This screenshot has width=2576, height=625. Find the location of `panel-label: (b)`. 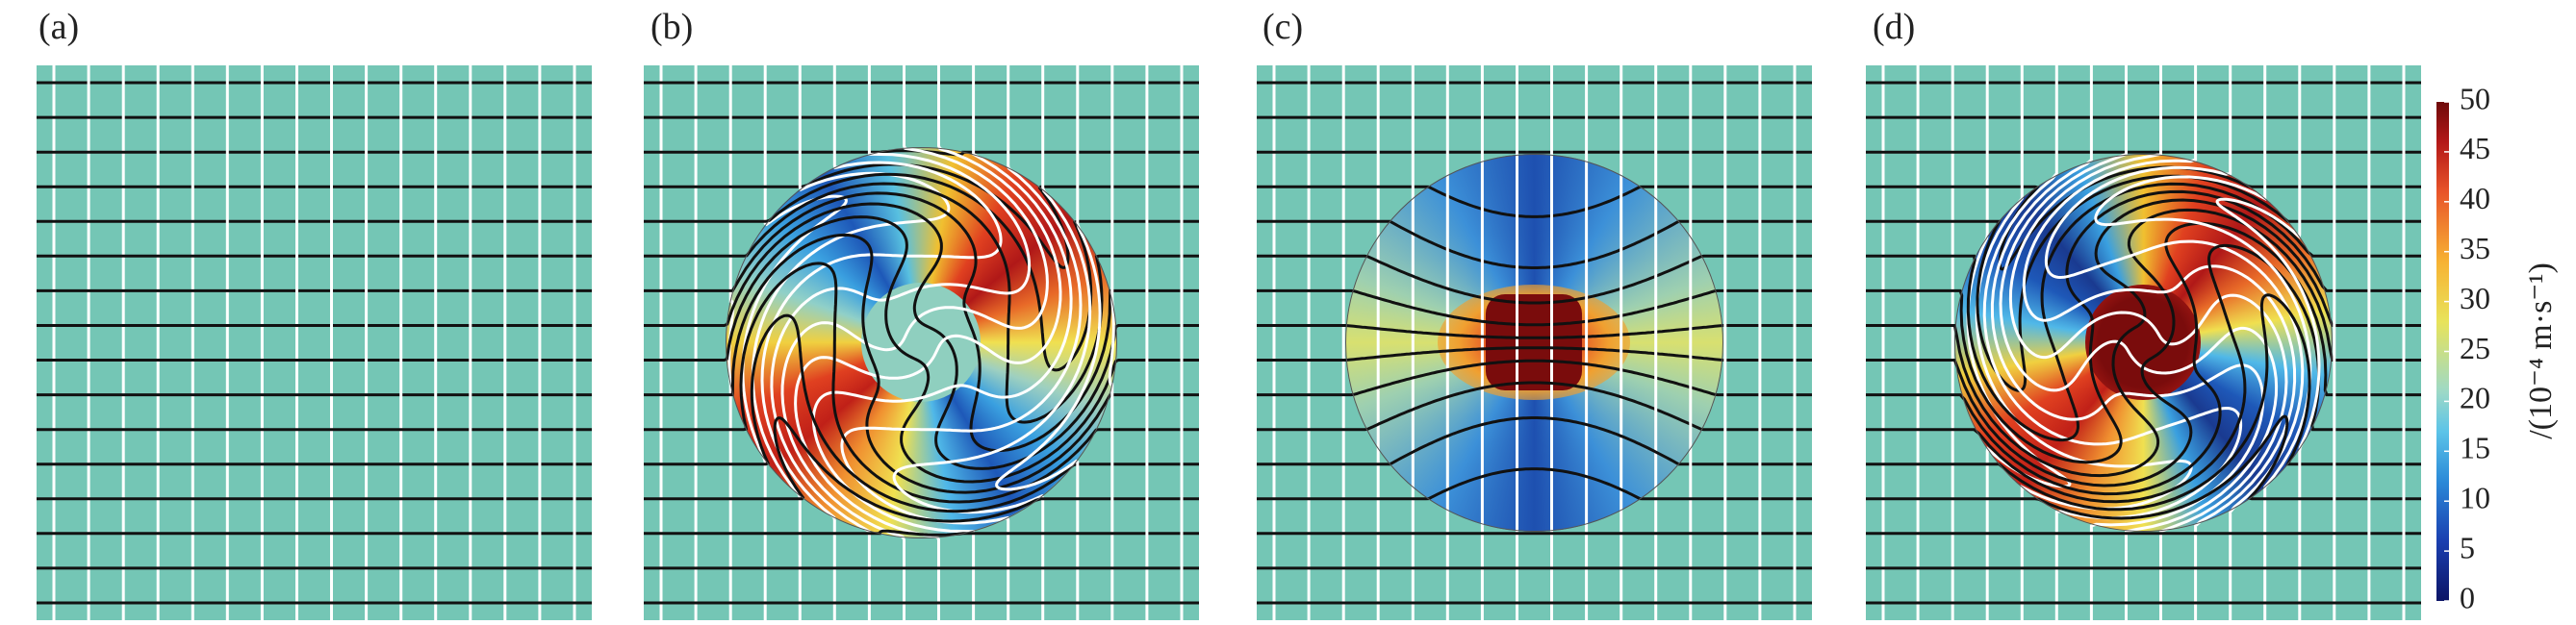

panel-label: (b) is located at coordinates (672, 27).